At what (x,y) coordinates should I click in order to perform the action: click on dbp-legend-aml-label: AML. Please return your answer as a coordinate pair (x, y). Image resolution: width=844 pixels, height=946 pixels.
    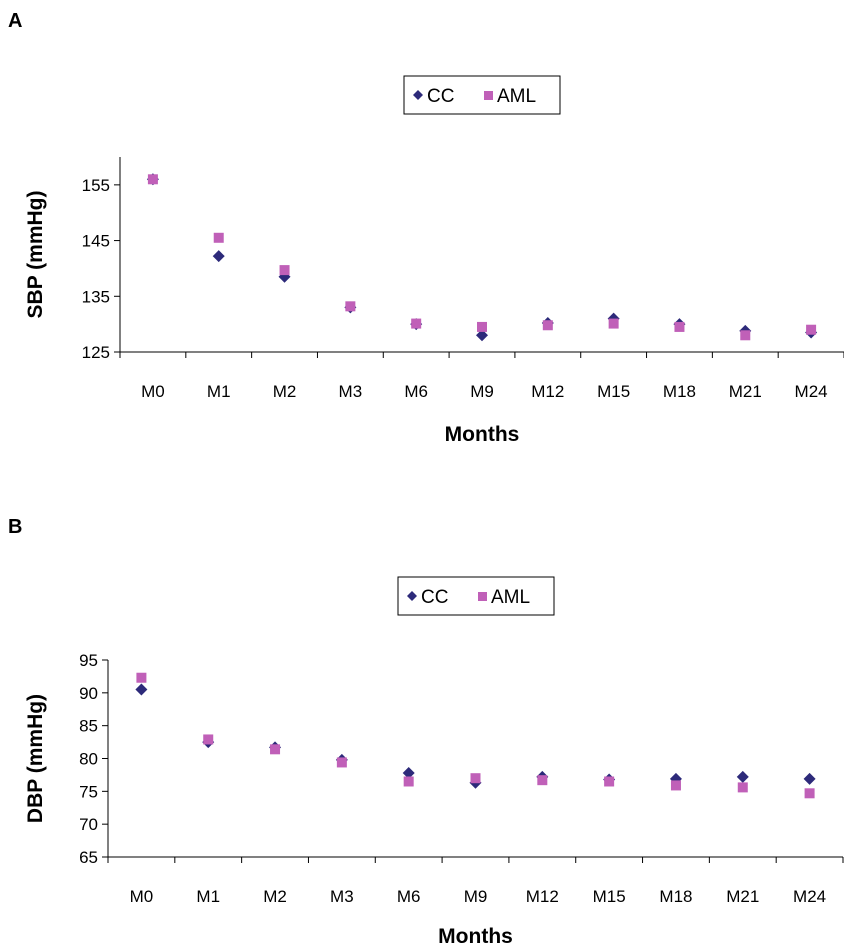
    Looking at the image, I should click on (510, 597).